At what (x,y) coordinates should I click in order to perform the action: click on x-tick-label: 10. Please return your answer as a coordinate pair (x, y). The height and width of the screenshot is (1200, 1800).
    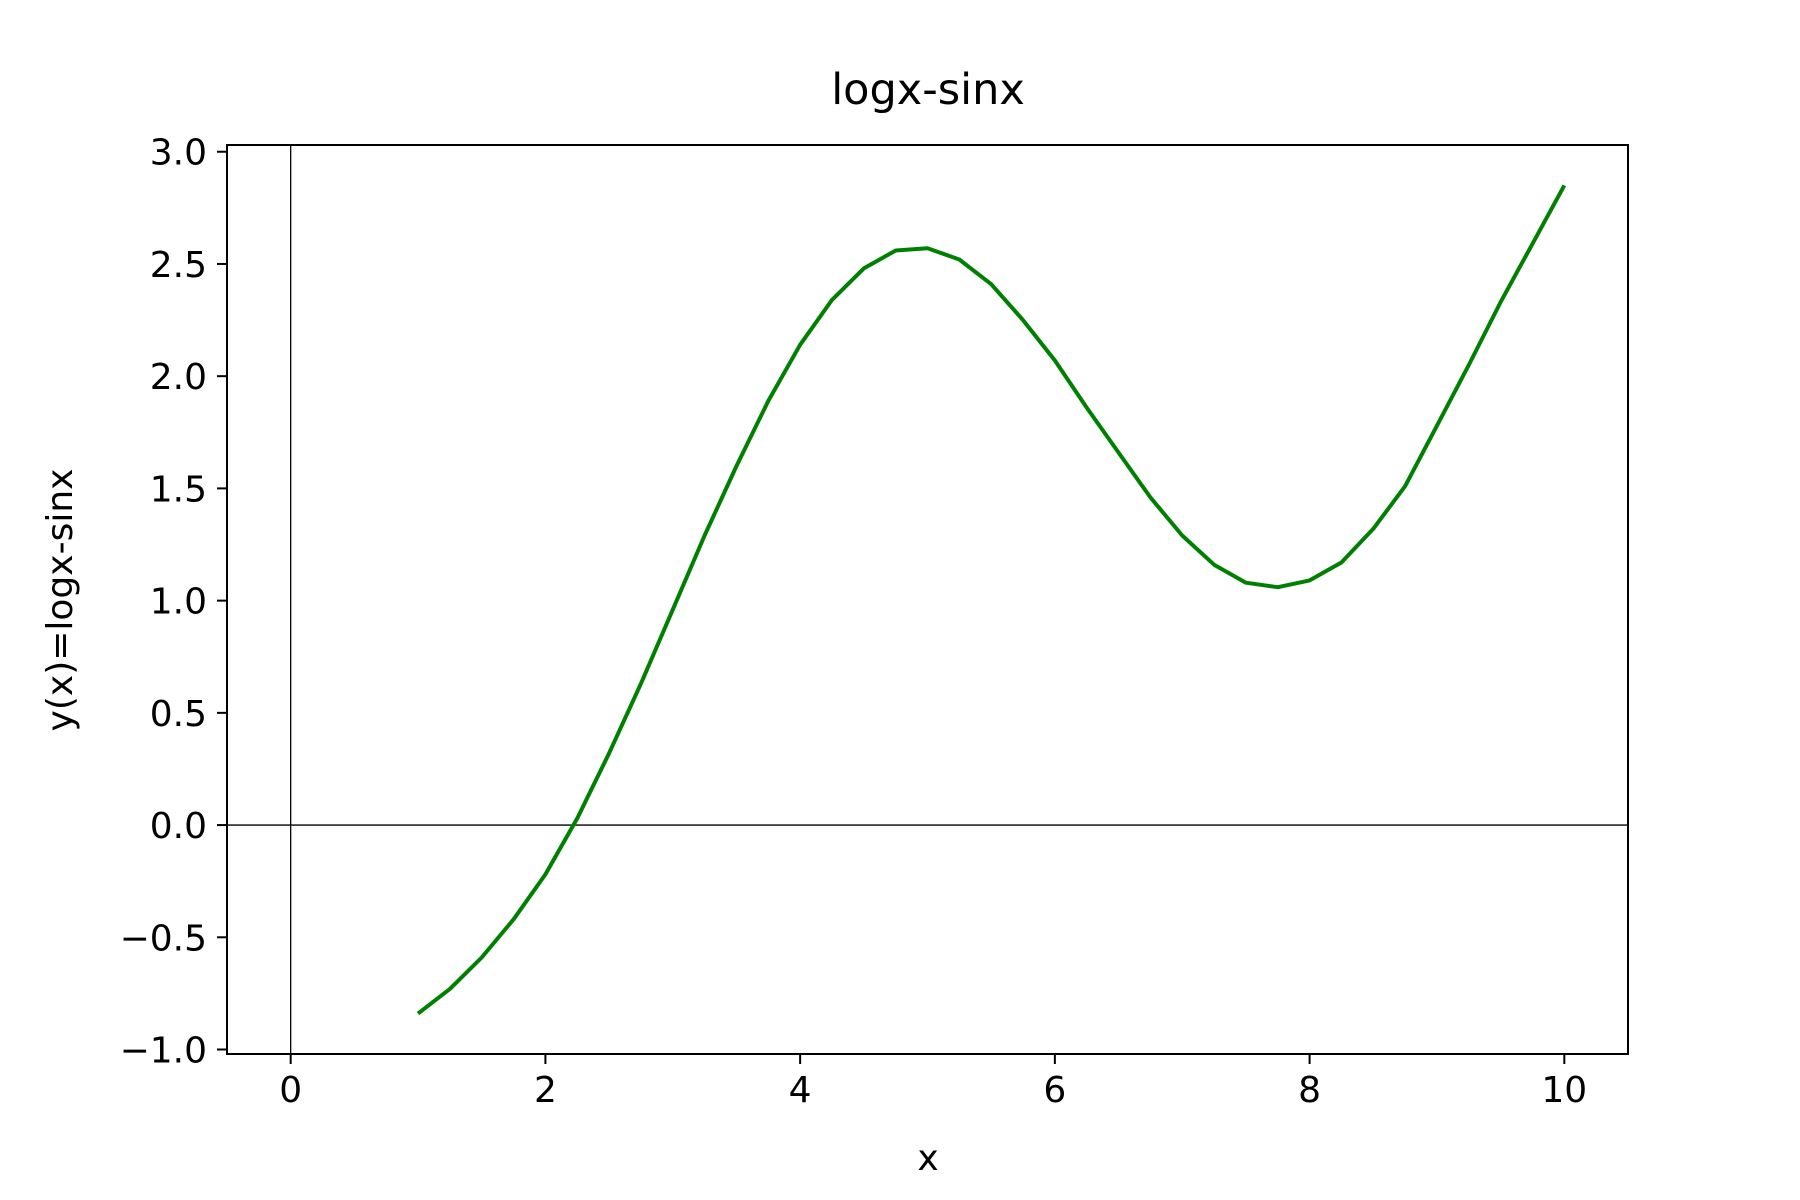
    Looking at the image, I should click on (1564, 1090).